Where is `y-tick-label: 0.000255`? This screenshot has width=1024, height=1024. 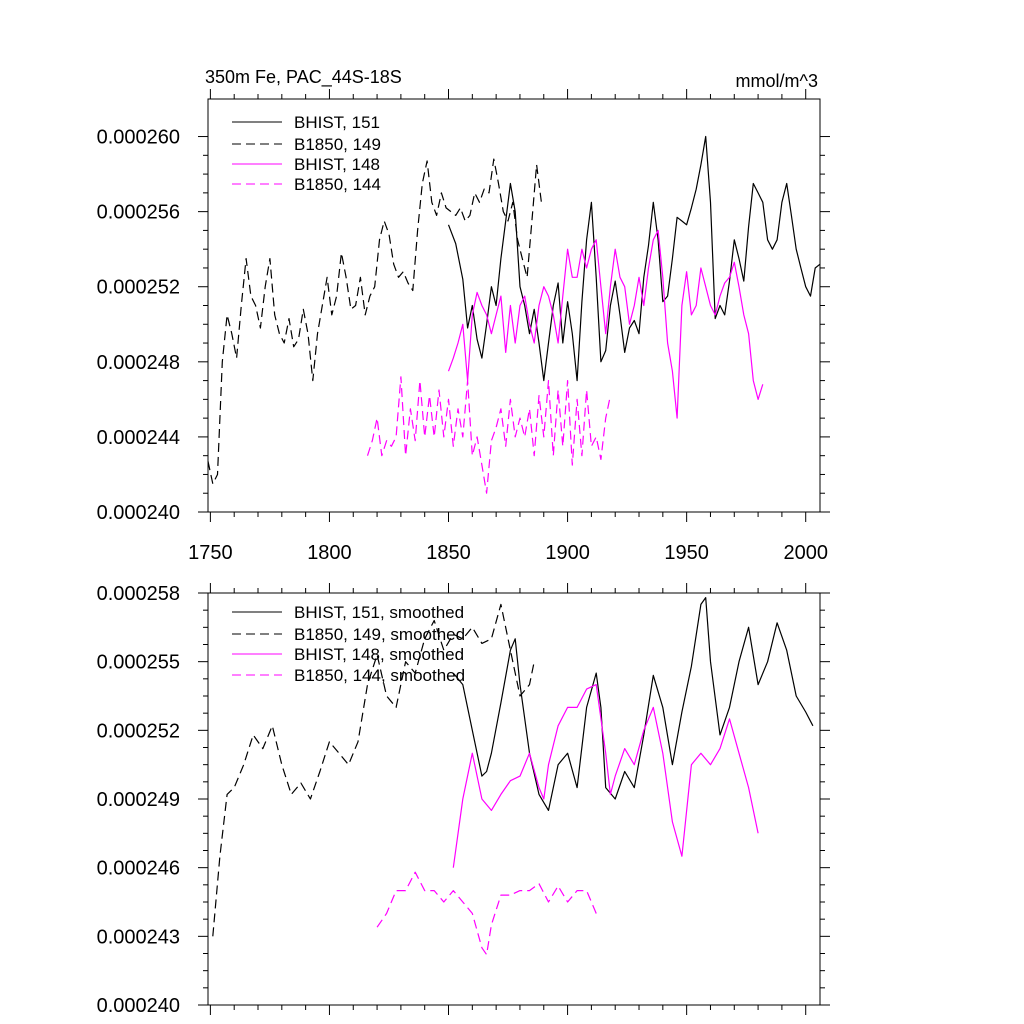 y-tick-label: 0.000255 is located at coordinates (138, 663).